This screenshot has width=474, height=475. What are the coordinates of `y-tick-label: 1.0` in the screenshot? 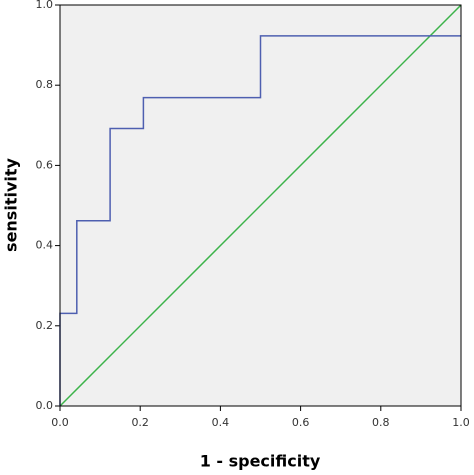 It's located at (45, 5).